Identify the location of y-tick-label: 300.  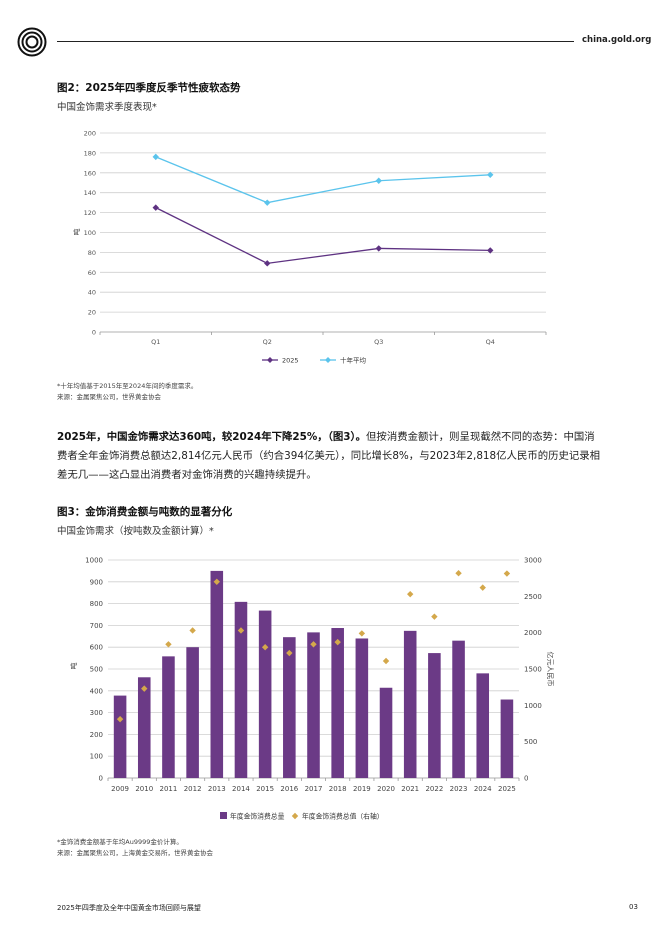
(96, 713).